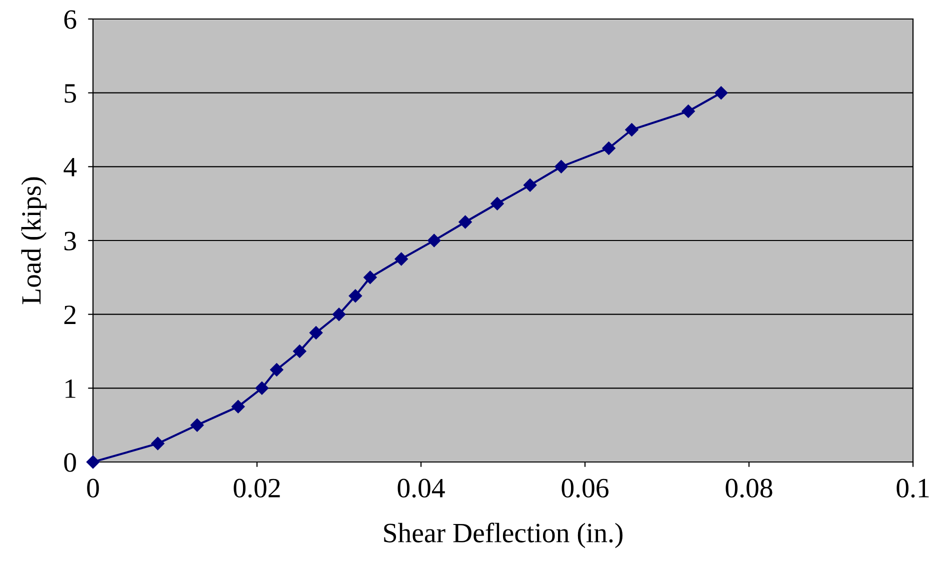  What do you see at coordinates (421, 488) in the screenshot?
I see `x-tick-label: 0.04` at bounding box center [421, 488].